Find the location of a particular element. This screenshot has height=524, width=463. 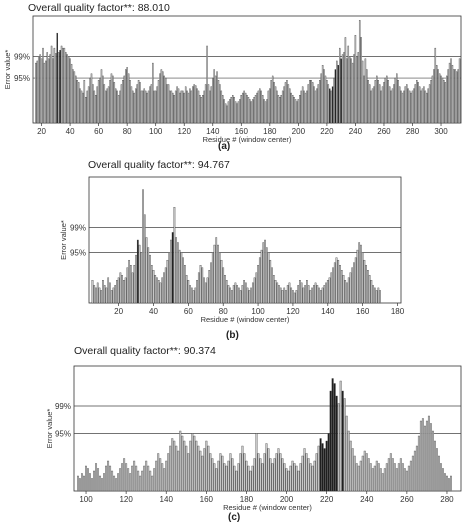

chart-b-x-tick-label: 160 is located at coordinates (363, 311).